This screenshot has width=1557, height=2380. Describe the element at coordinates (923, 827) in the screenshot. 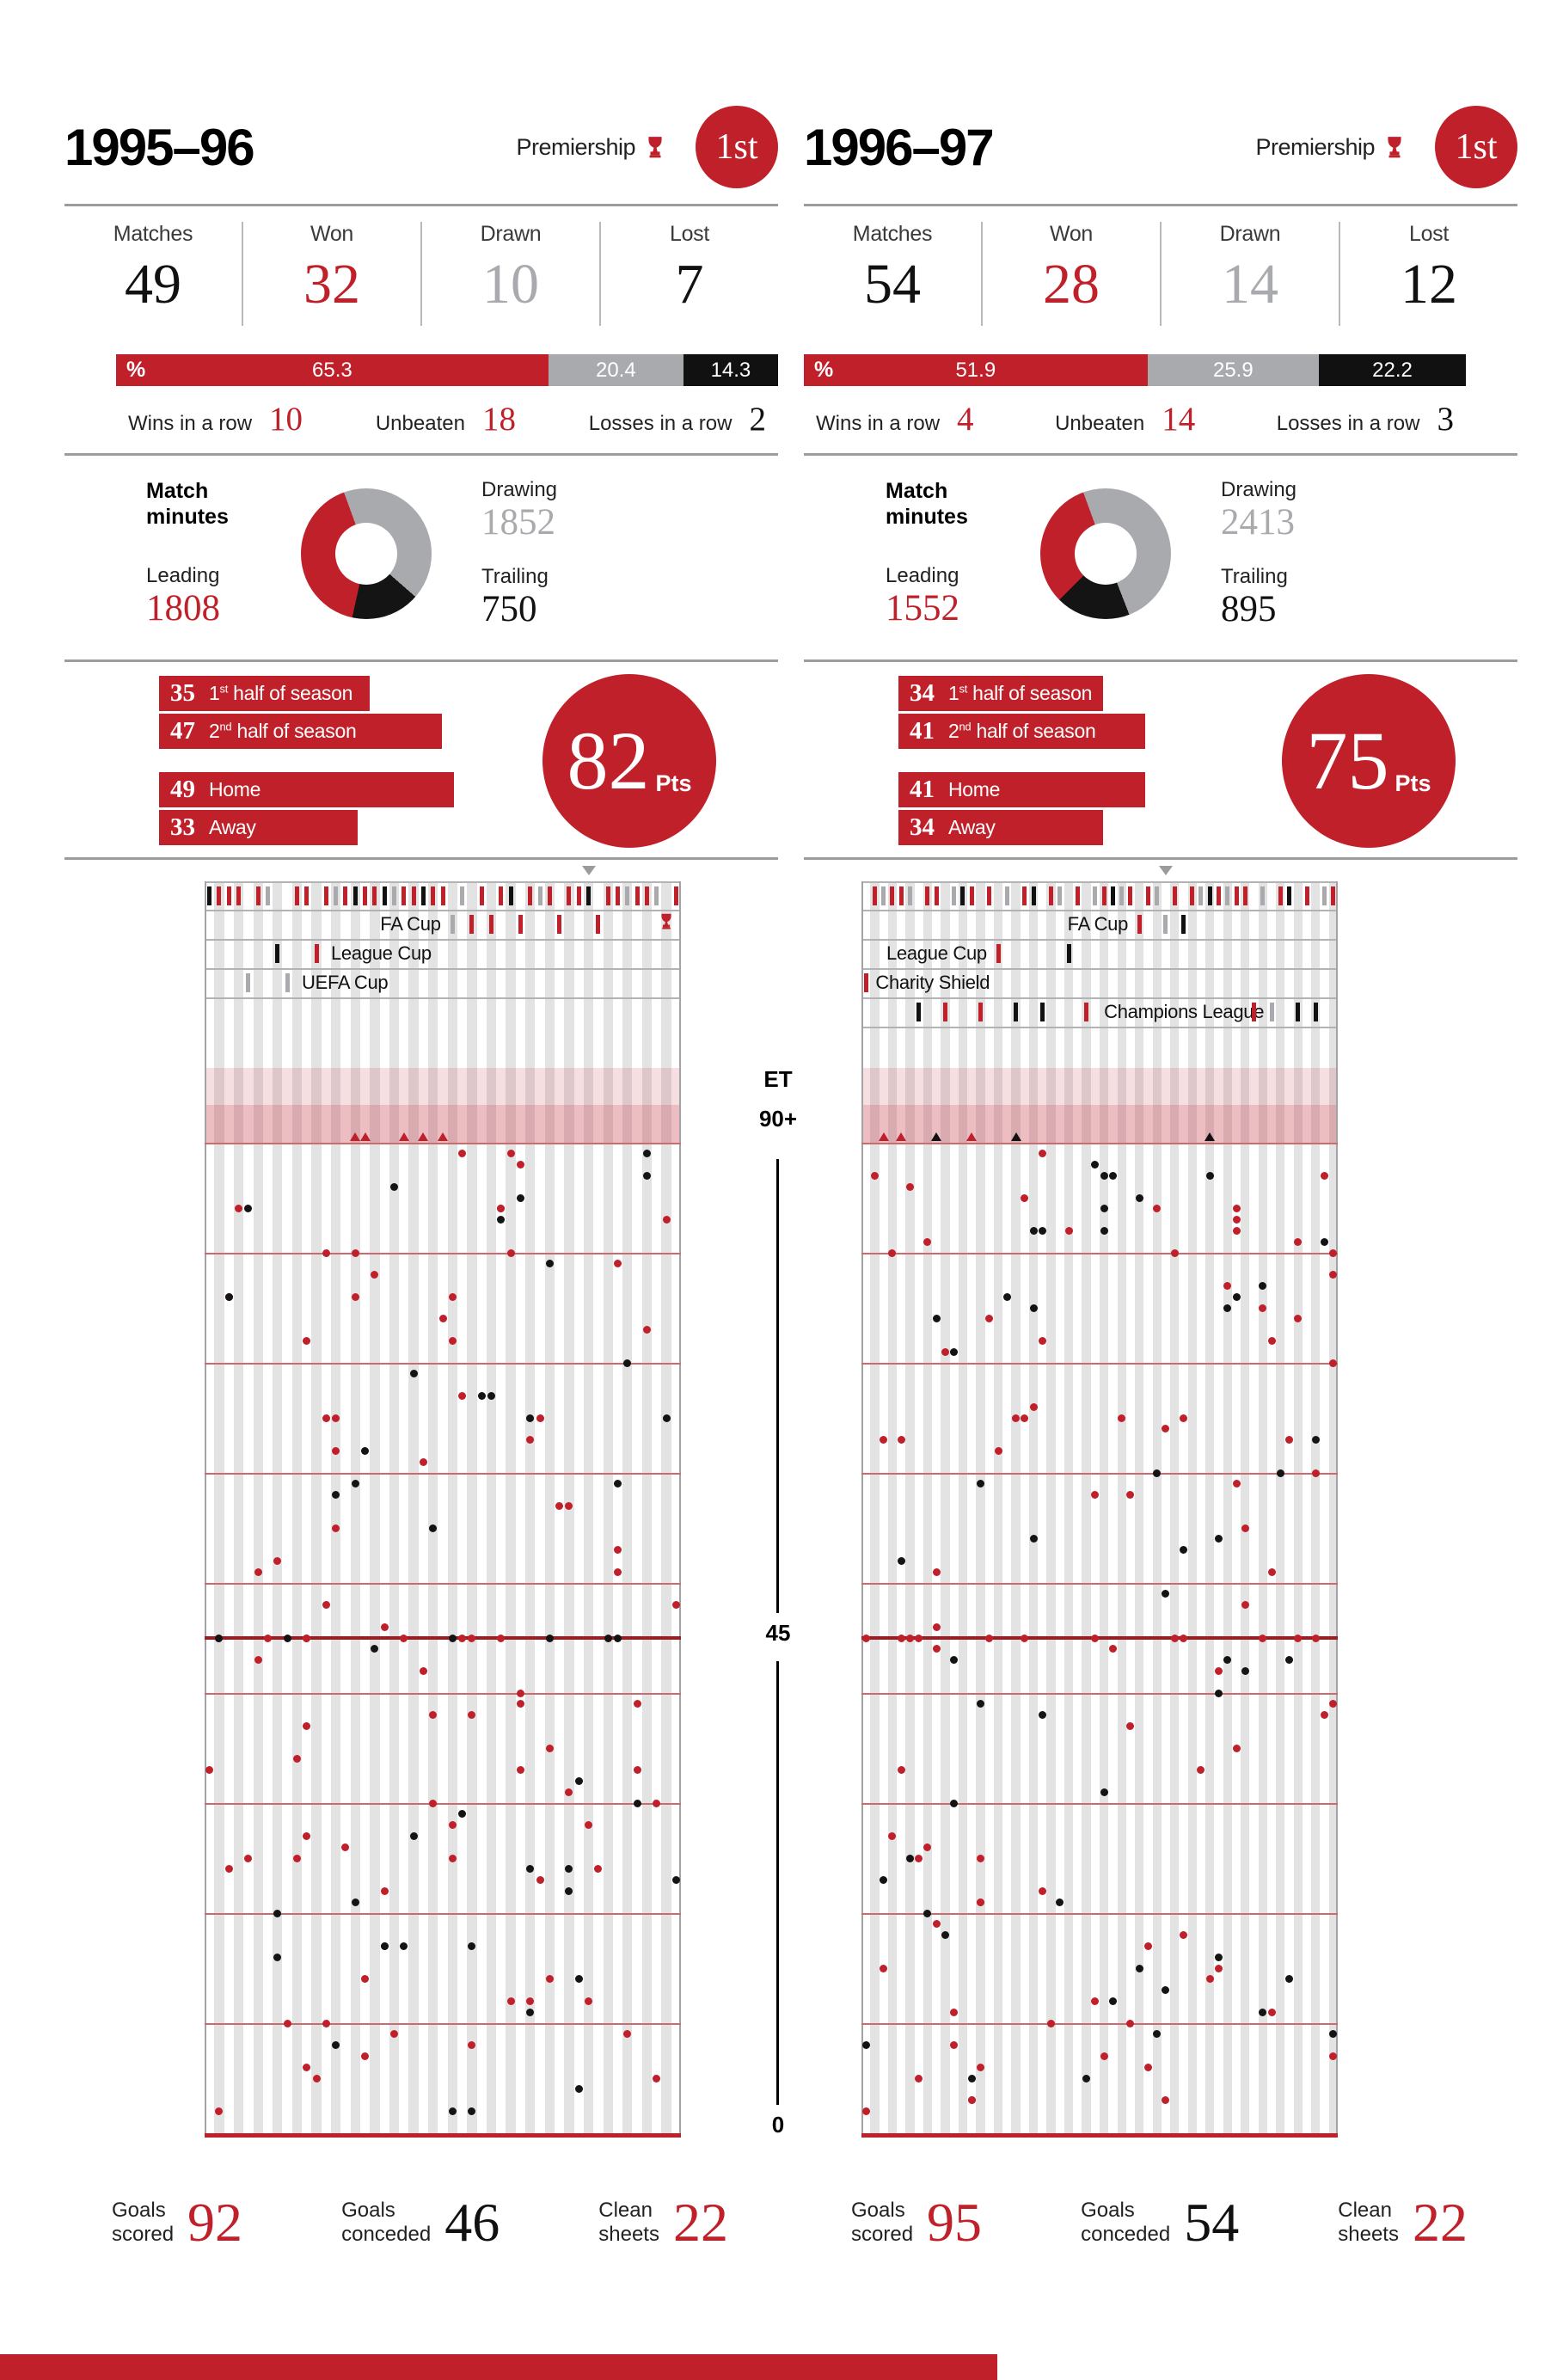

I see `split-bar-value: 34` at that location.